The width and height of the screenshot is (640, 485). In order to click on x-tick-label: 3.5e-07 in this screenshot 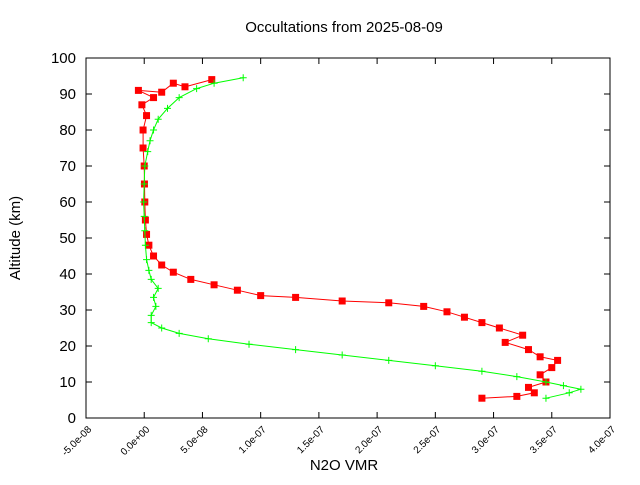, I will do `click(544, 440)`.